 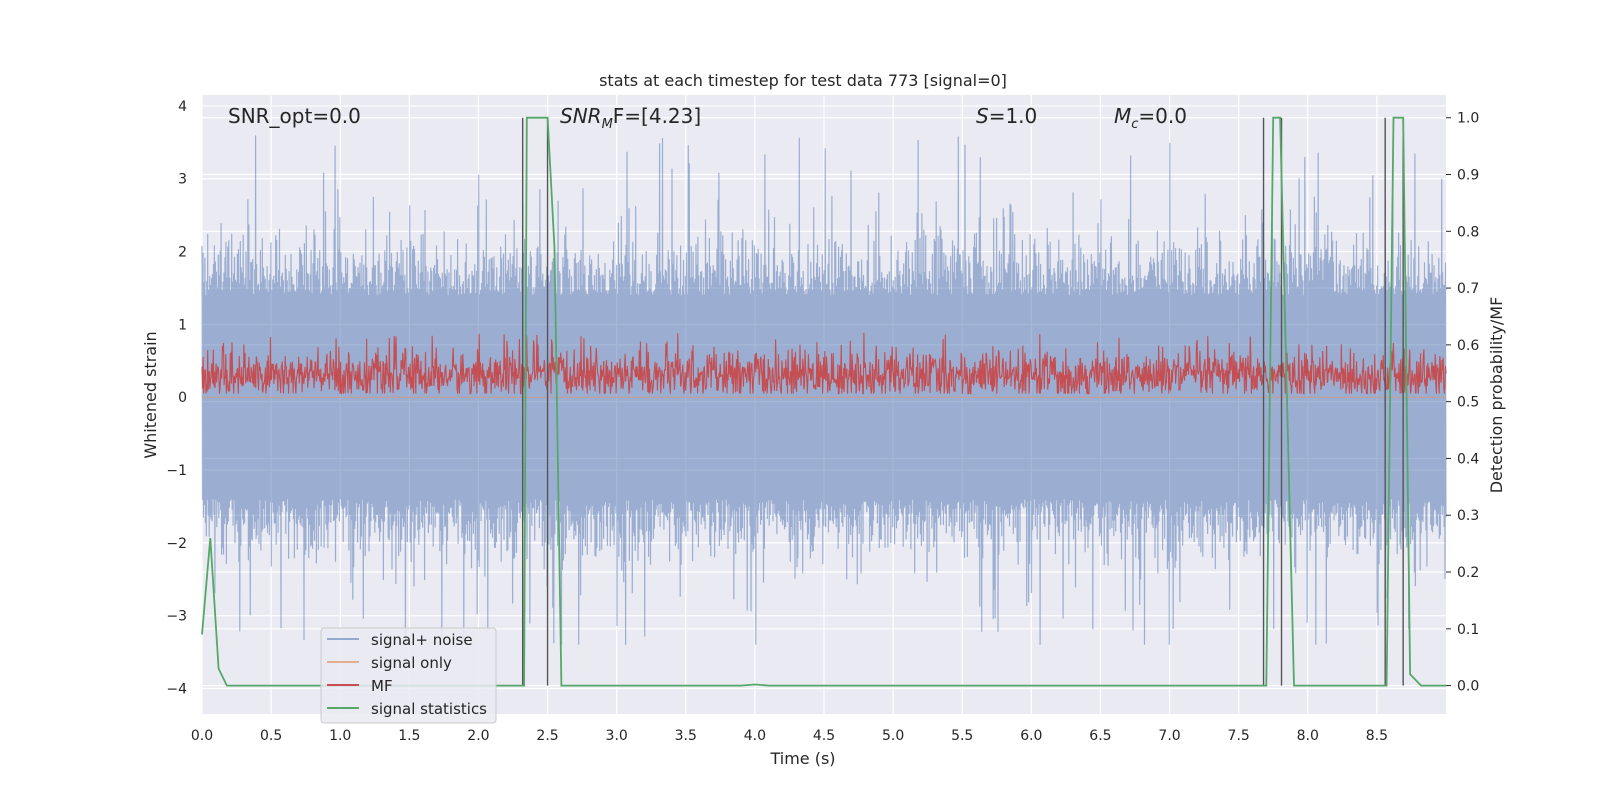 I want to click on y-axis-right-label: Detection probability/MF, so click(x=1496, y=395).